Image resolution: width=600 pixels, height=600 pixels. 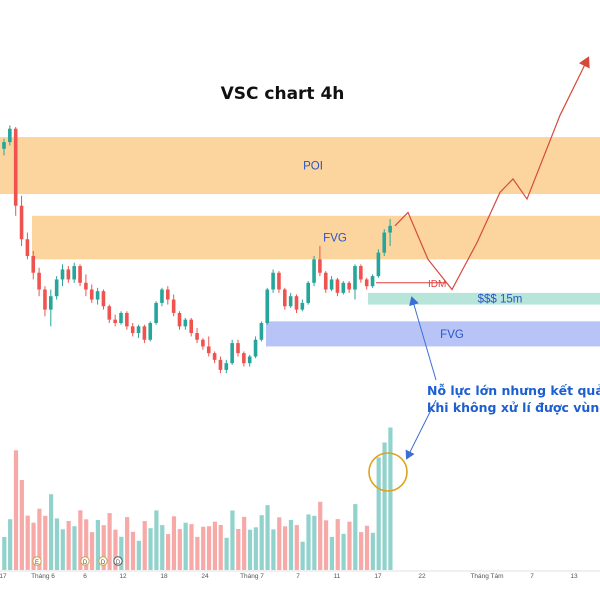 What do you see at coordinates (513, 390) in the screenshot?
I see `annotation-line-1: Nỗ lực lớn nhưng kết quả` at bounding box center [513, 390].